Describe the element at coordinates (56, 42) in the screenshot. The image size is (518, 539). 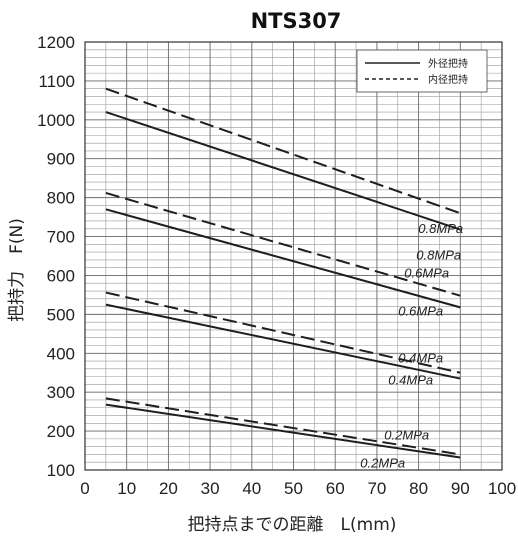
I see `y-tick-label: 1200` at that location.